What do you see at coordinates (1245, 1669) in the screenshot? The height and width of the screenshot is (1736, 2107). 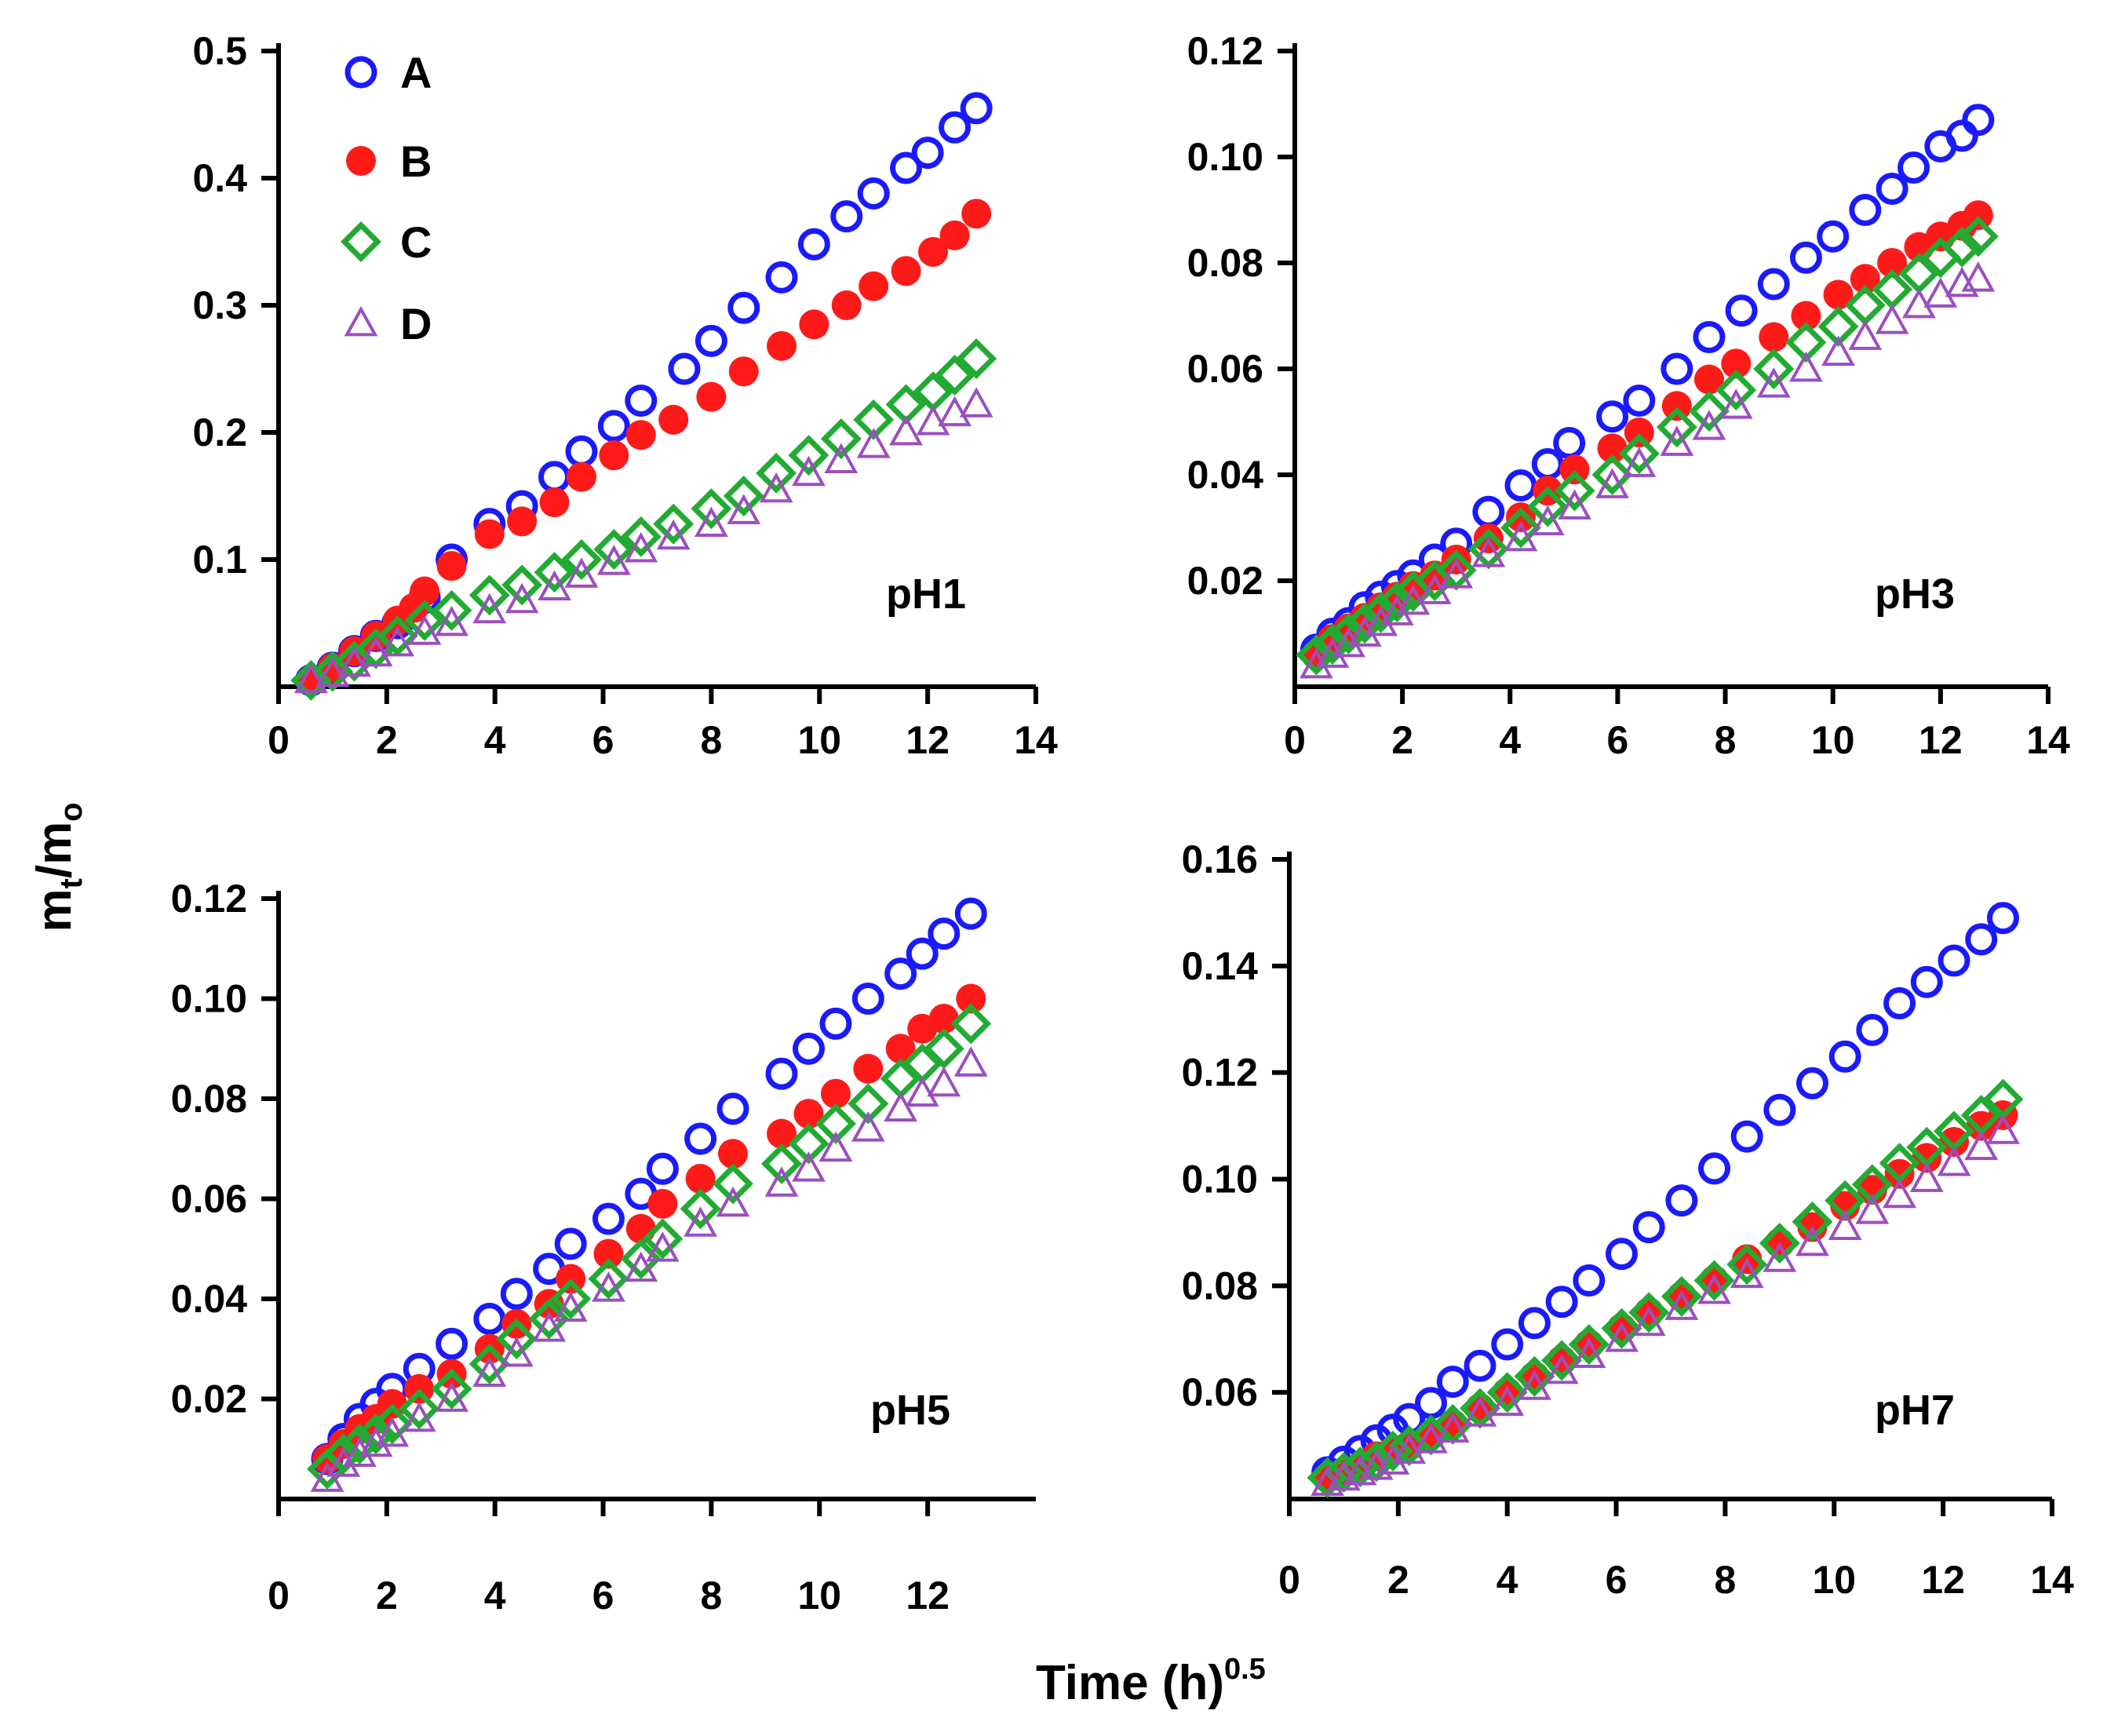 I see `x-axis-label-exponent: 0.5` at bounding box center [1245, 1669].